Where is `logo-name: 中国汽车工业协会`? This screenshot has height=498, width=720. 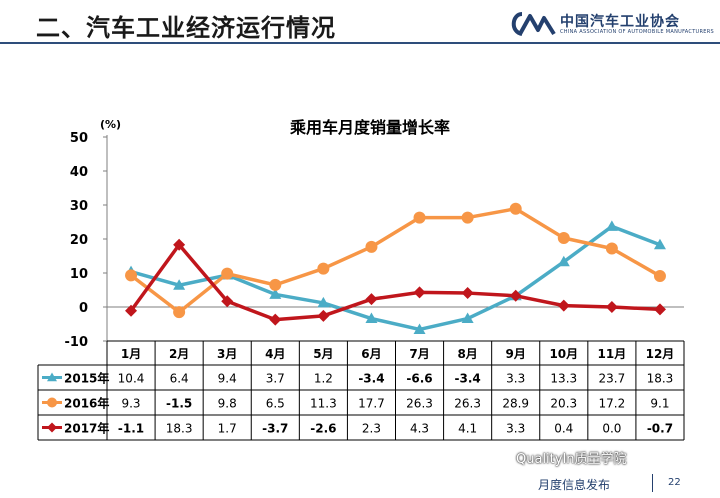 logo-name: 中国汽车工业协会 is located at coordinates (620, 22).